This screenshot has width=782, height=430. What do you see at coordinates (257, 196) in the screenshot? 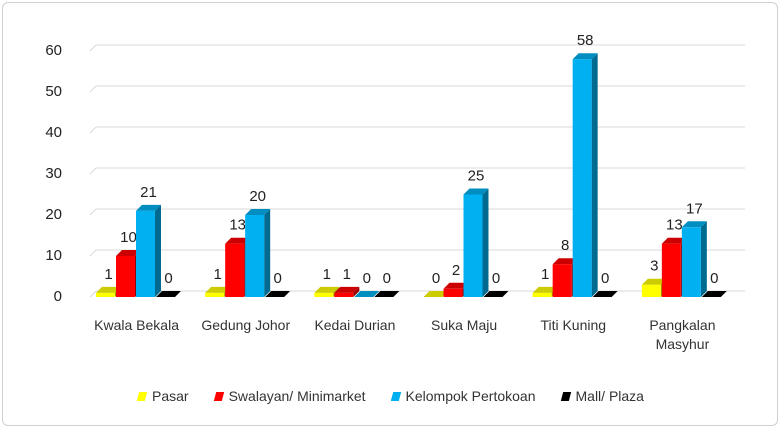
I see `data-label: 20` at bounding box center [257, 196].